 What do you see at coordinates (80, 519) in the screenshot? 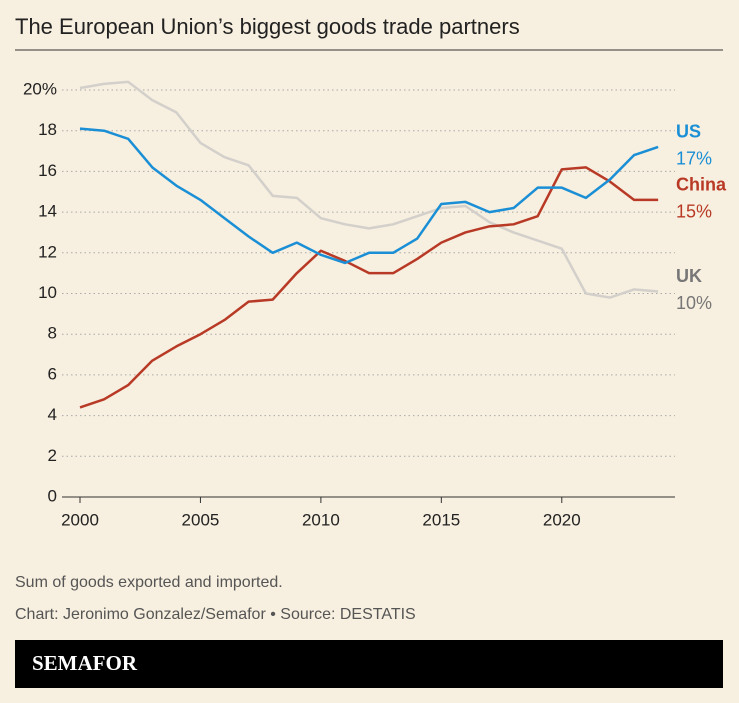
I see `x-tick-label: 2000` at bounding box center [80, 519].